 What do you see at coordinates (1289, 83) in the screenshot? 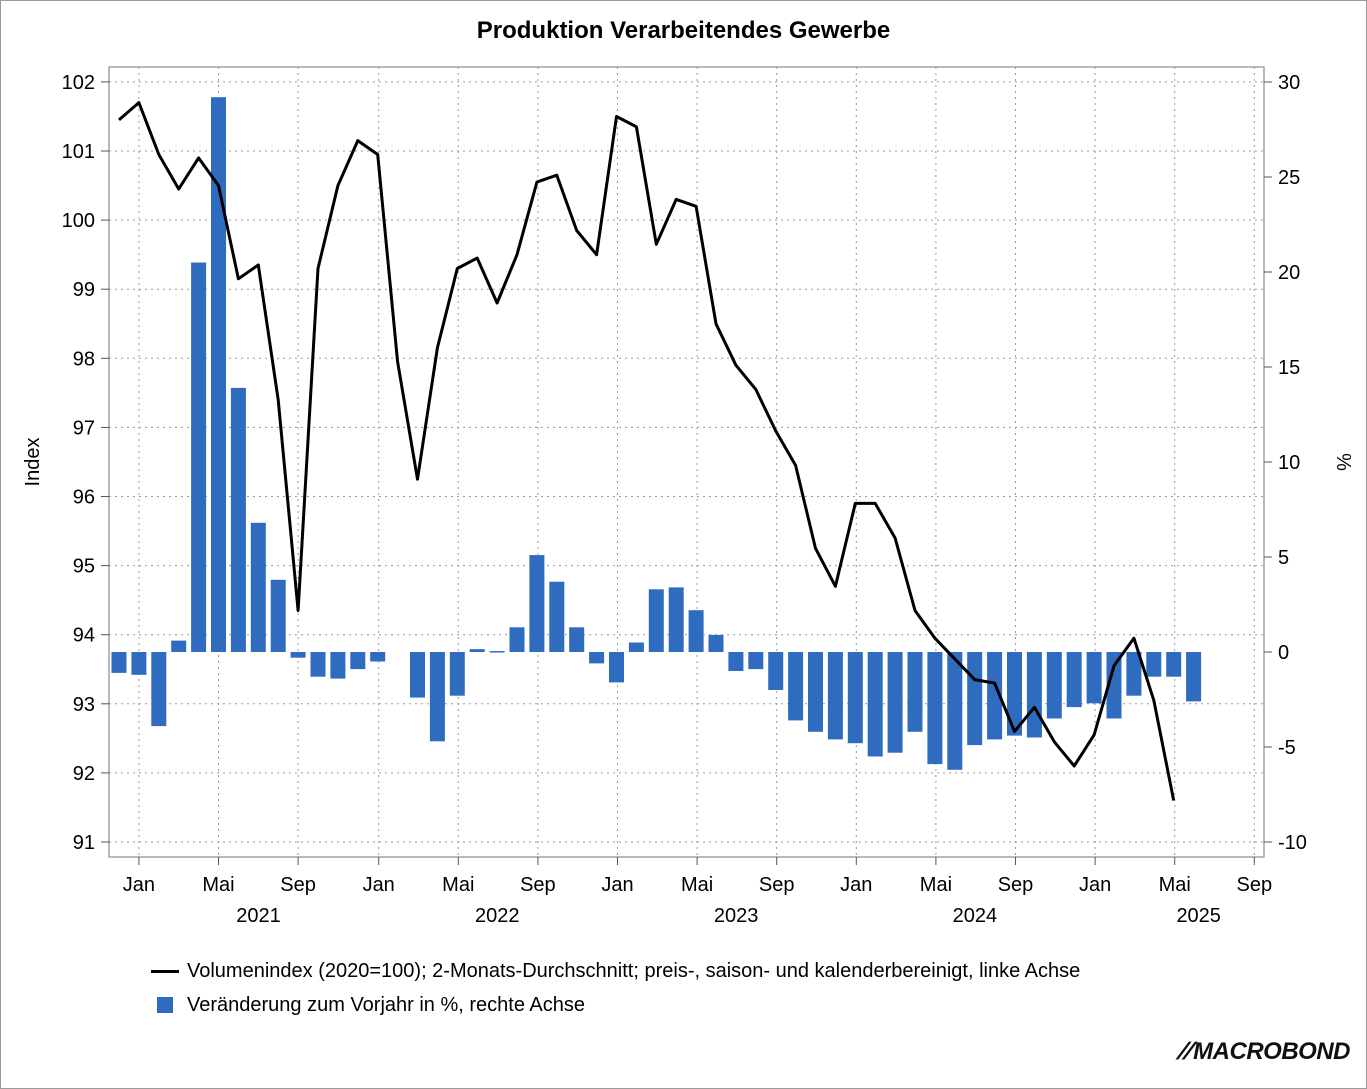
I see `y-tick-label-right: 30` at bounding box center [1289, 83].